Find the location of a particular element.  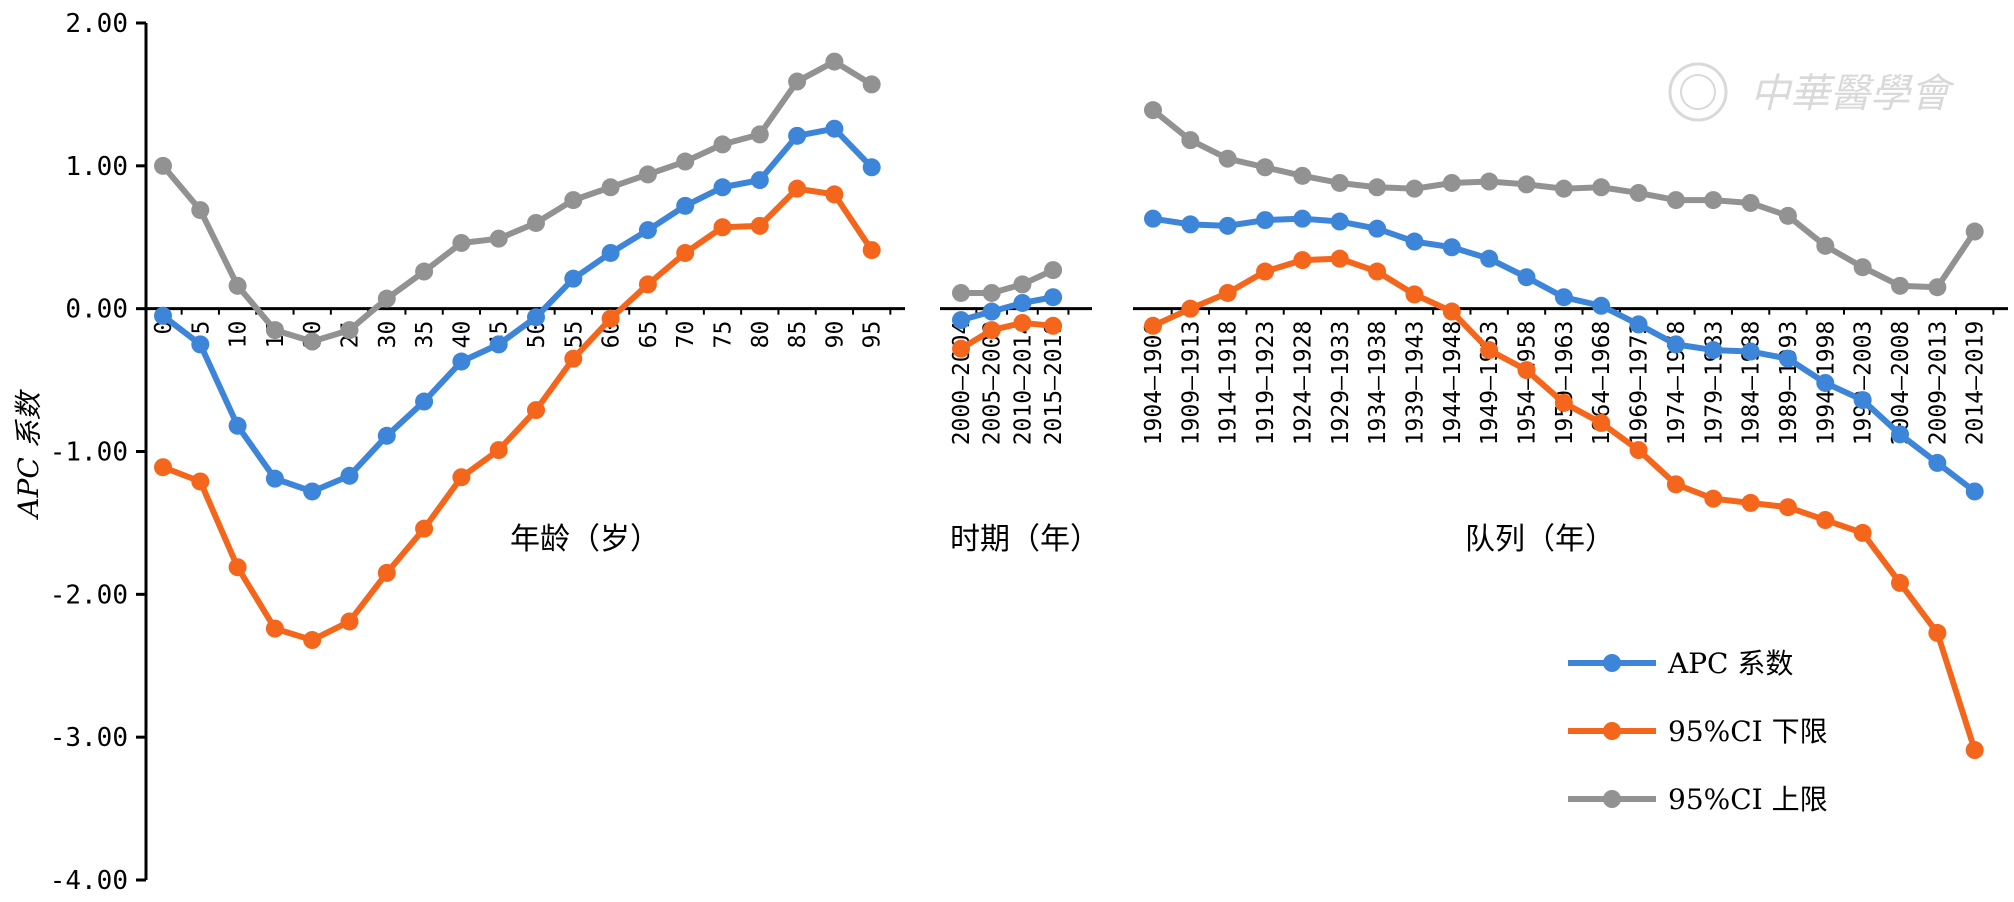

legend-label: 95%CI 下限 is located at coordinates (1748, 731).